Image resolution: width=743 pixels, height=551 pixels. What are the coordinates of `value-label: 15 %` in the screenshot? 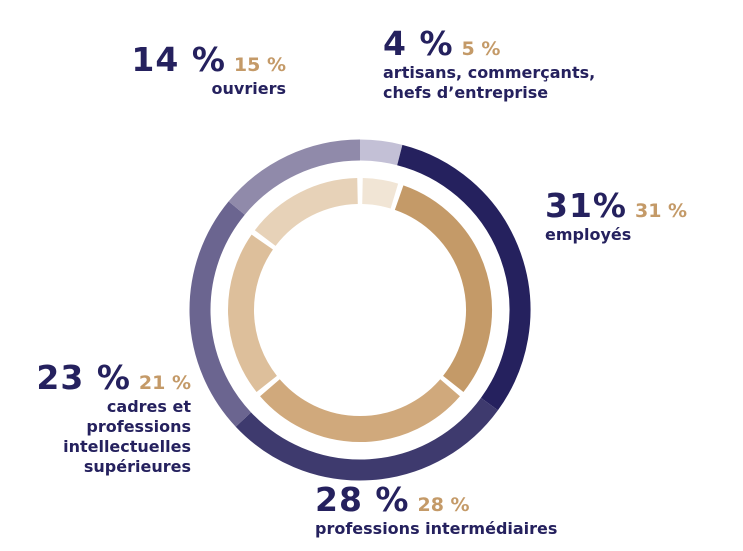 It's located at (259, 65).